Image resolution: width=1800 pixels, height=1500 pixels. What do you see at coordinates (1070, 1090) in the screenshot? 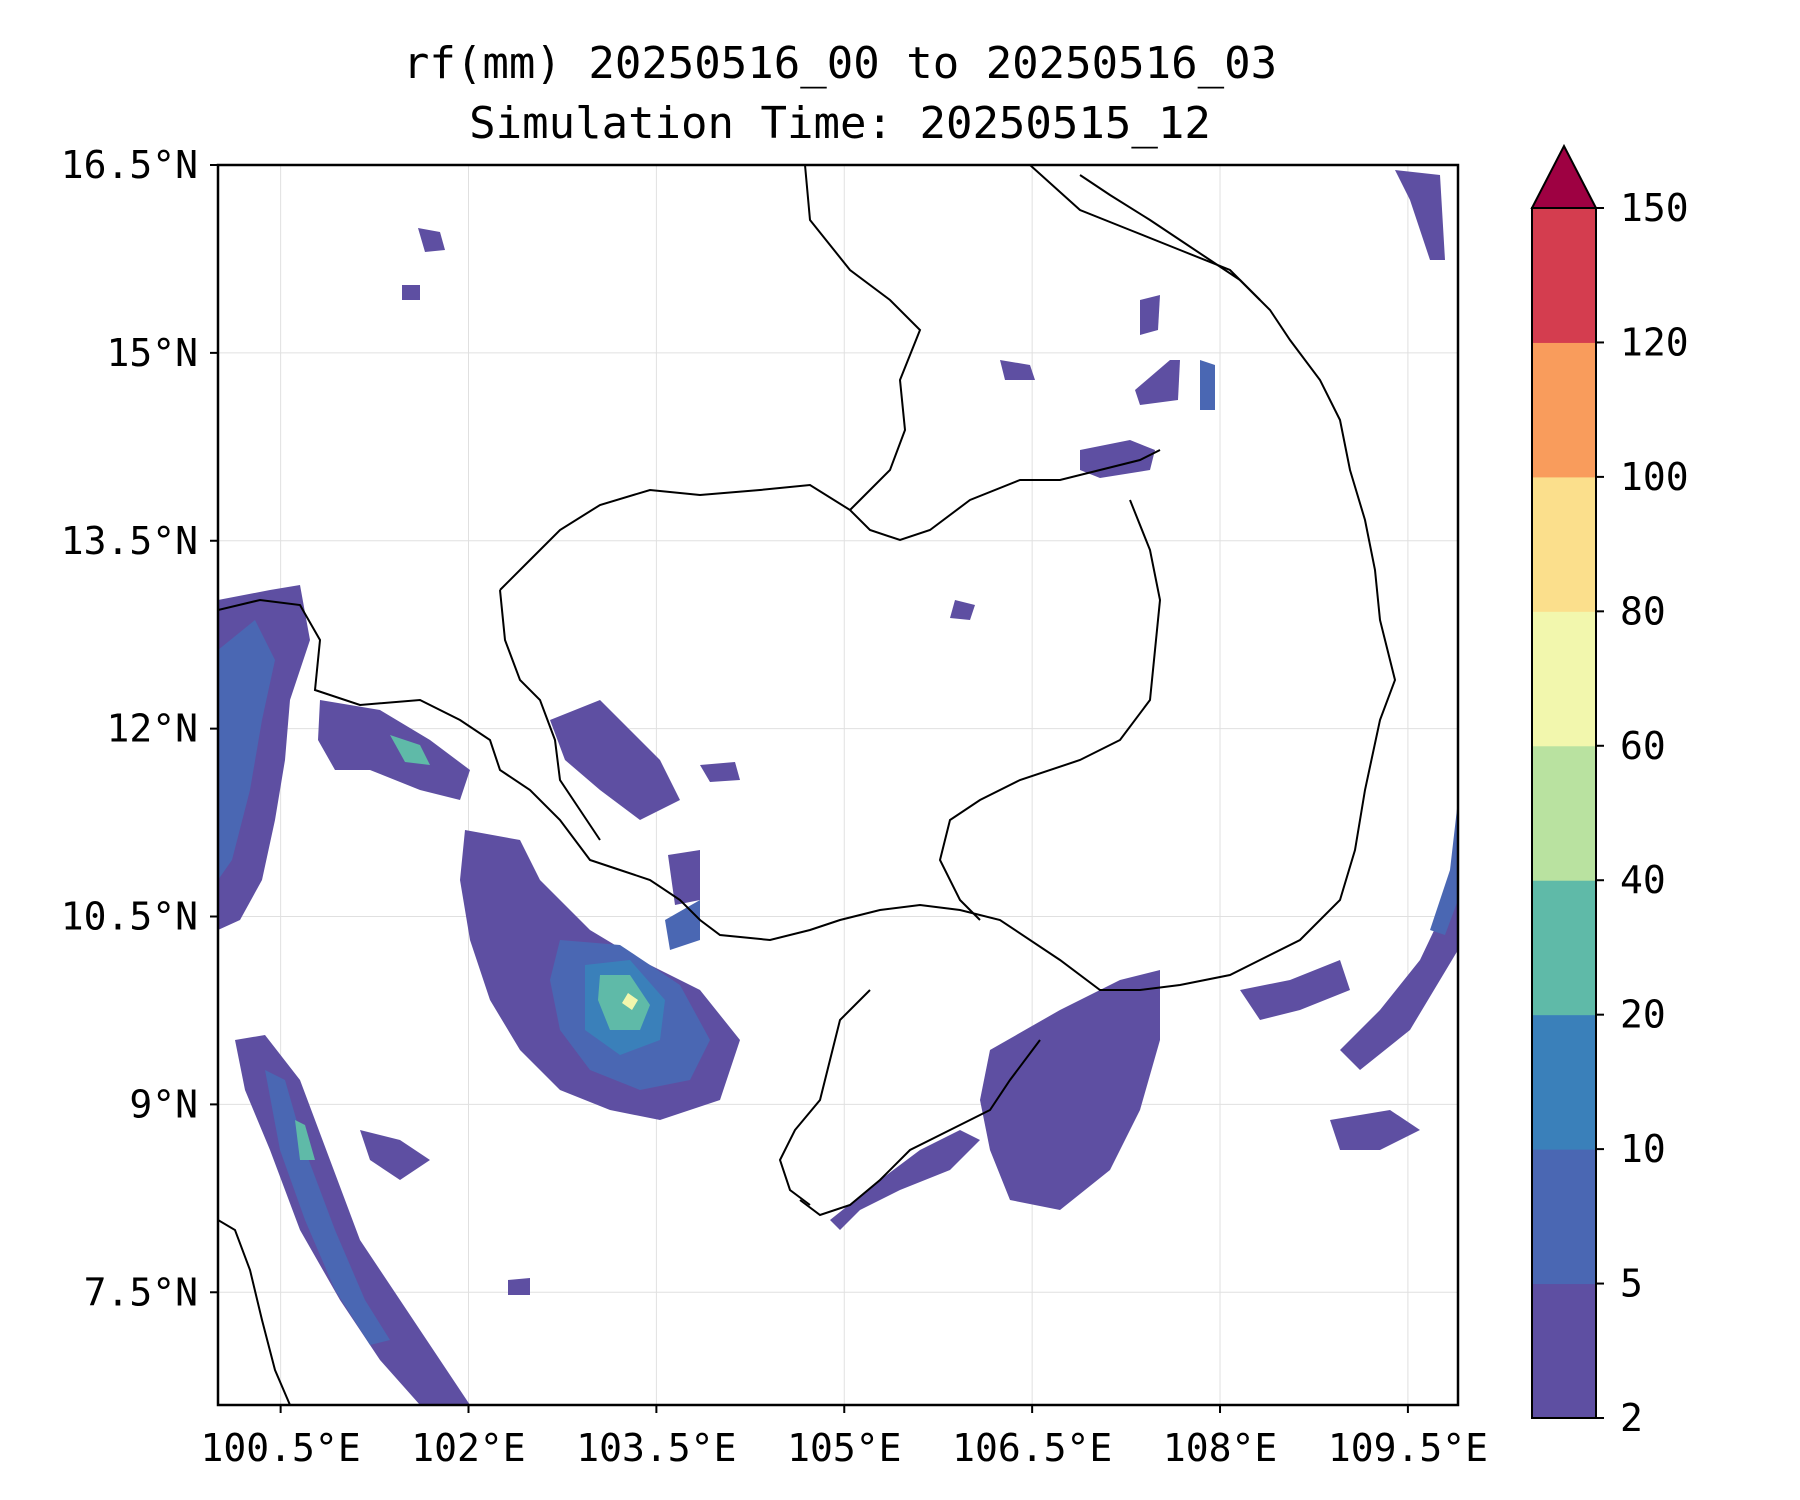
I see `rain-area-mekong-delta` at bounding box center [1070, 1090].